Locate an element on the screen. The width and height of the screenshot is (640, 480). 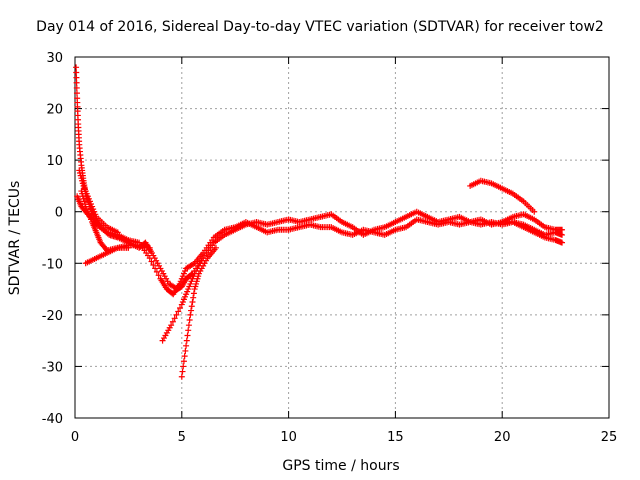
y-tick-label: -10 is located at coordinates (52, 264).